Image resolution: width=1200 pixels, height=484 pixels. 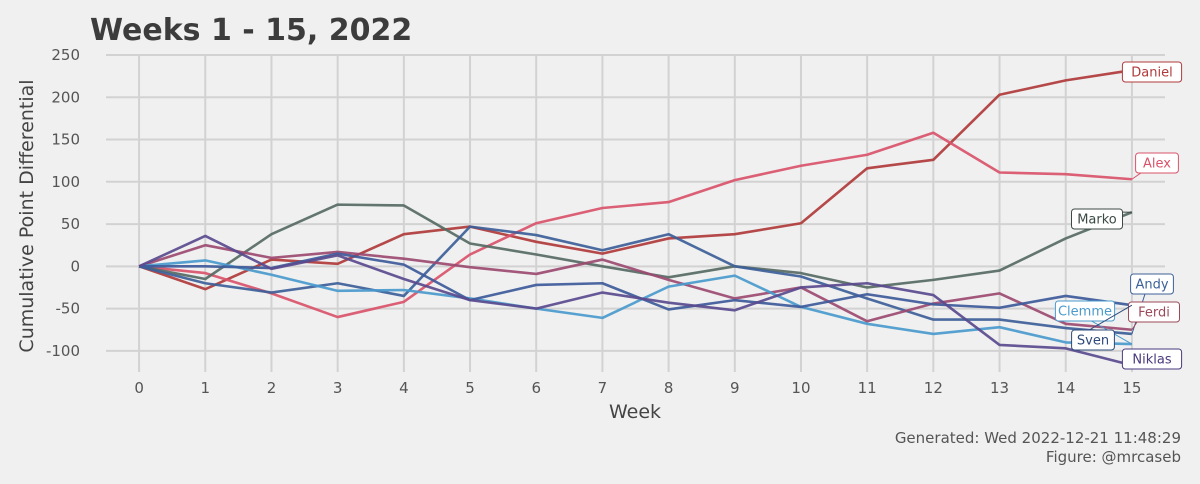 What do you see at coordinates (63, 203) in the screenshot?
I see `y-tick-labels: -100 -50 0 50 100 150 200 250` at bounding box center [63, 203].